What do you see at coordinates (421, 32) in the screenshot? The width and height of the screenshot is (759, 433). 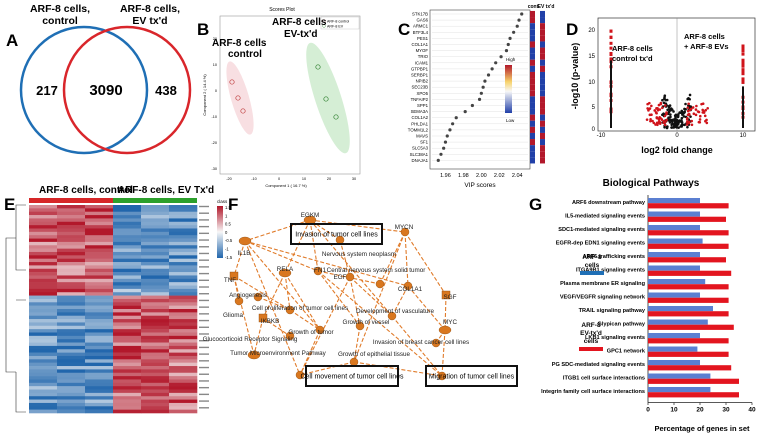 I see `vip-gene-label: BTF3L4` at bounding box center [421, 32].